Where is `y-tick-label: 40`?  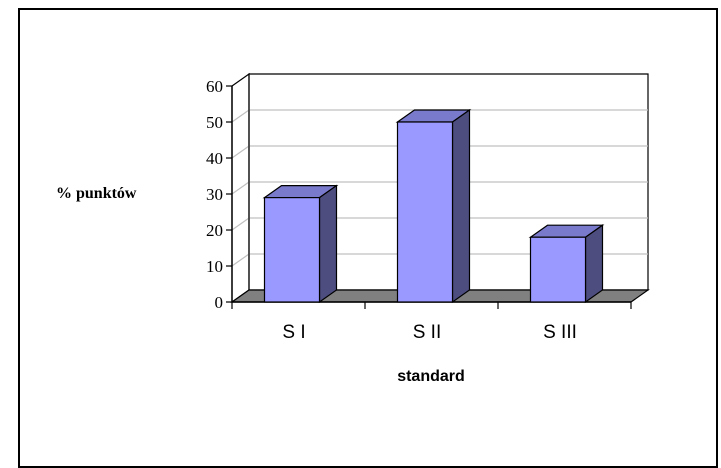 y-tick-label: 40 is located at coordinates (214, 158).